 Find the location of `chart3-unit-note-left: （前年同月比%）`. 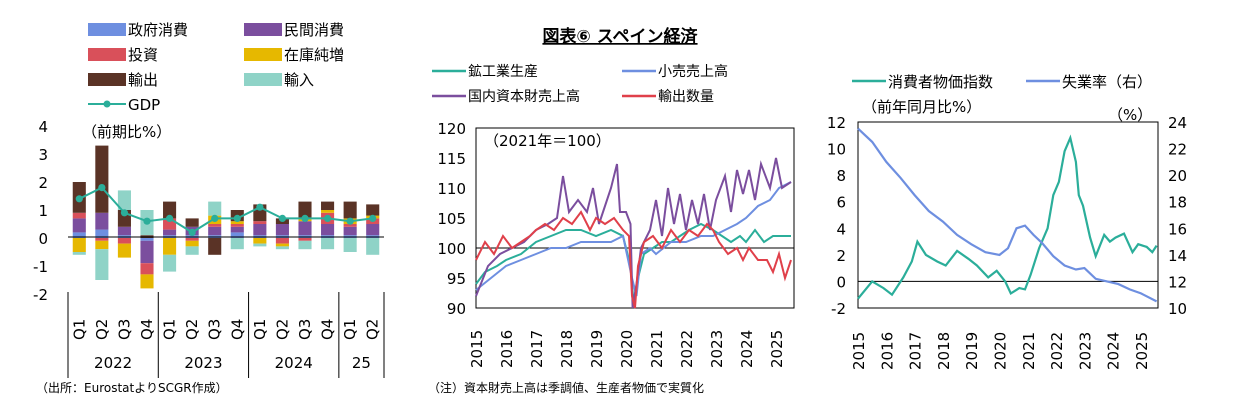

chart3-unit-note-left: （前年同月比%） is located at coordinates (921, 107).